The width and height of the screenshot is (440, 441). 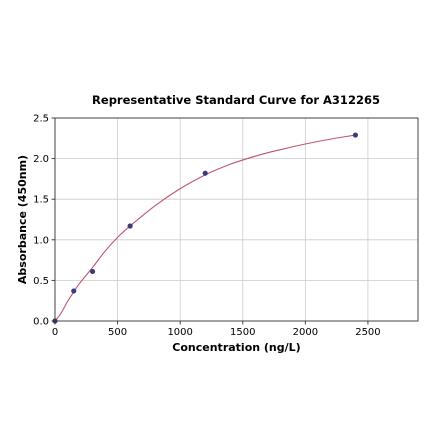 I want to click on x-tick-label: 1000, so click(x=179, y=332).